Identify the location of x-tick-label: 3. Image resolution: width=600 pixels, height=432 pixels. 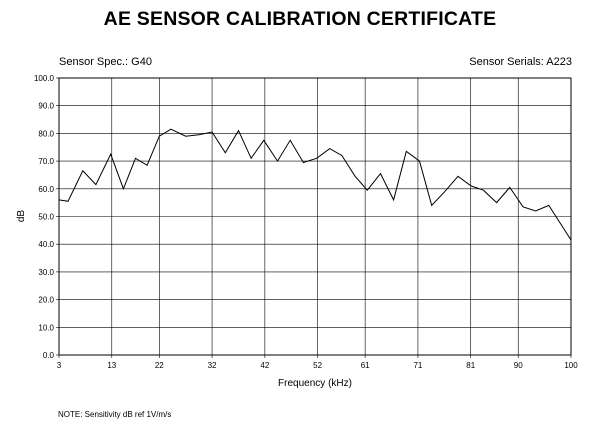
(59, 365).